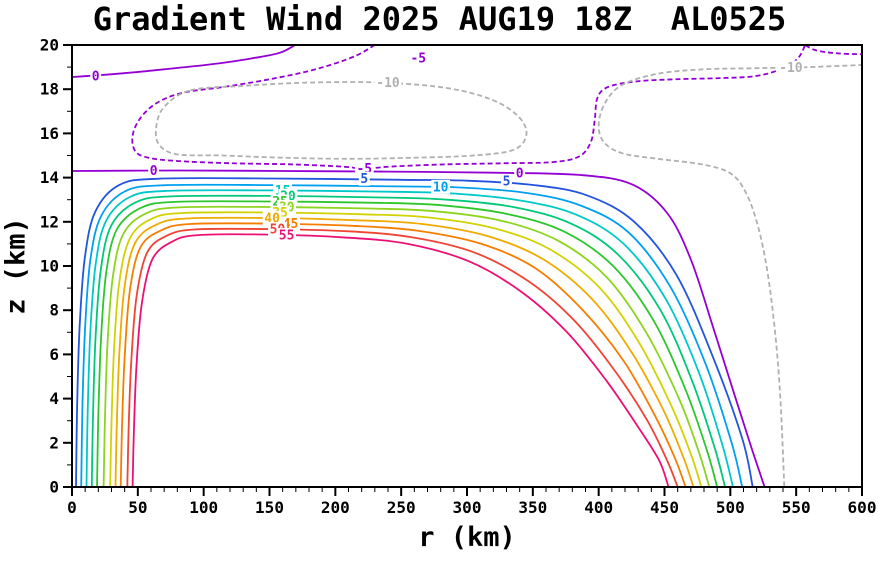 This screenshot has width=879, height=561. I want to click on contour-label: 10, so click(441, 187).